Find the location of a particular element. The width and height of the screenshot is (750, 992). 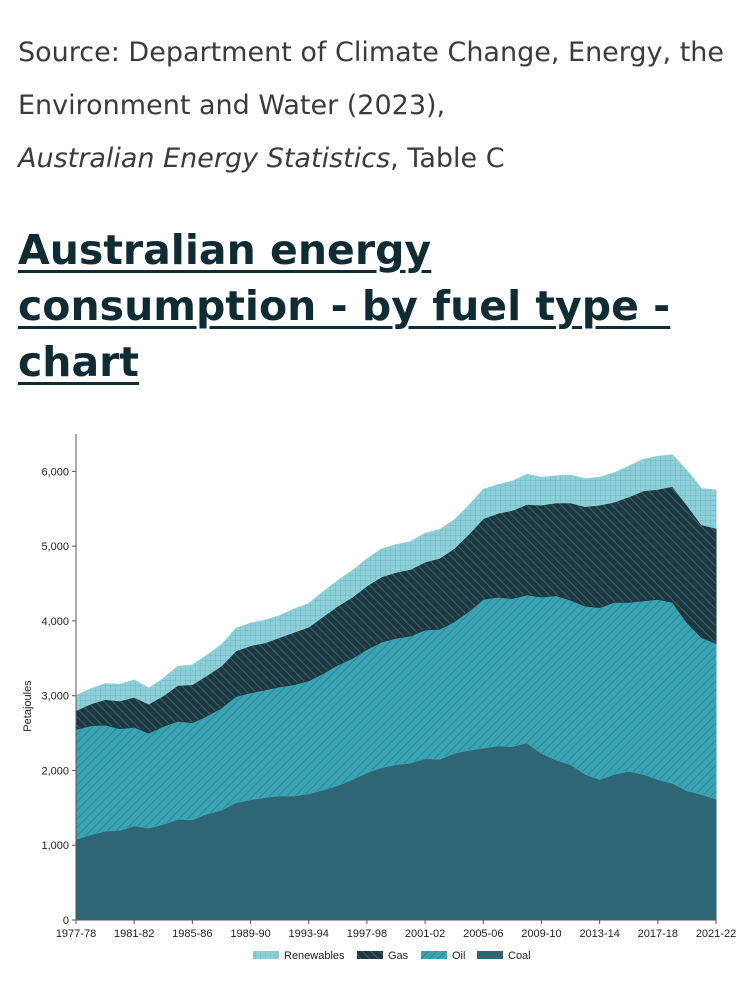

legend-item-gas: Gas is located at coordinates (383, 956).